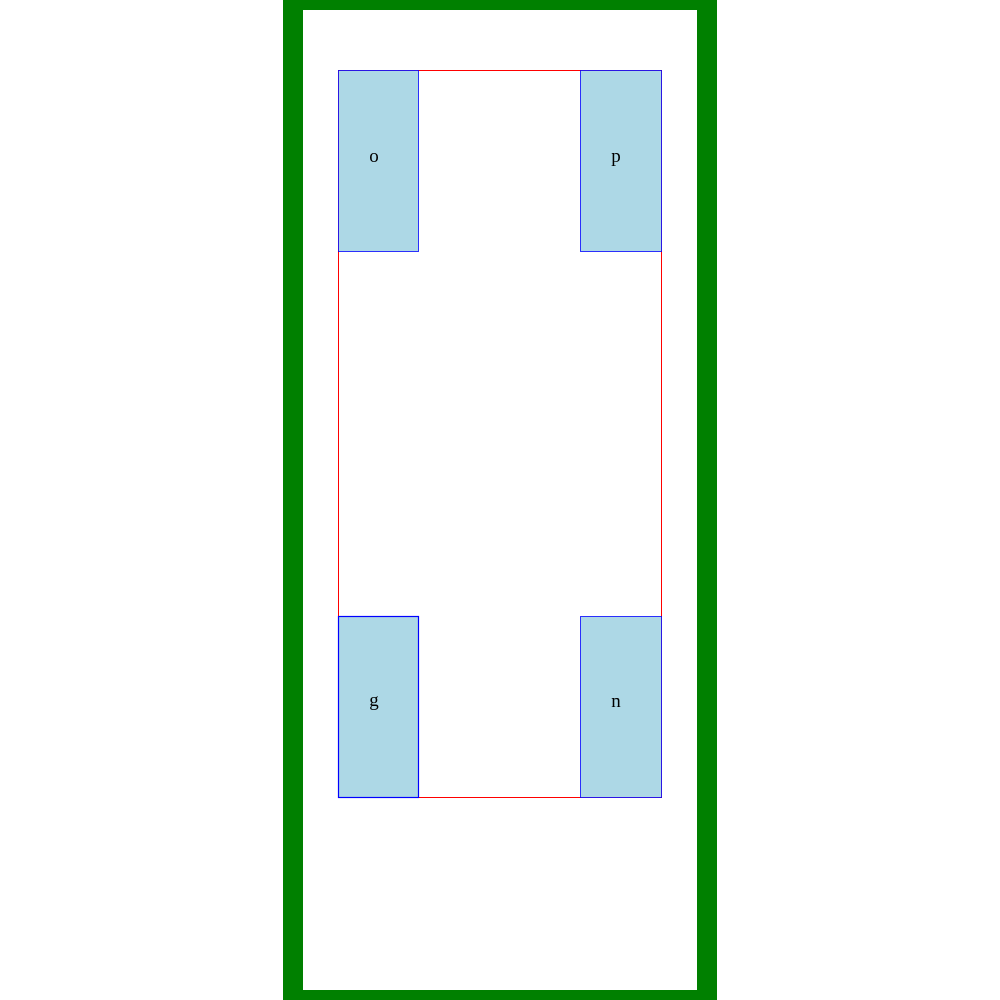  Describe the element at coordinates (616, 156) in the screenshot. I see `box-p-label: p` at that location.